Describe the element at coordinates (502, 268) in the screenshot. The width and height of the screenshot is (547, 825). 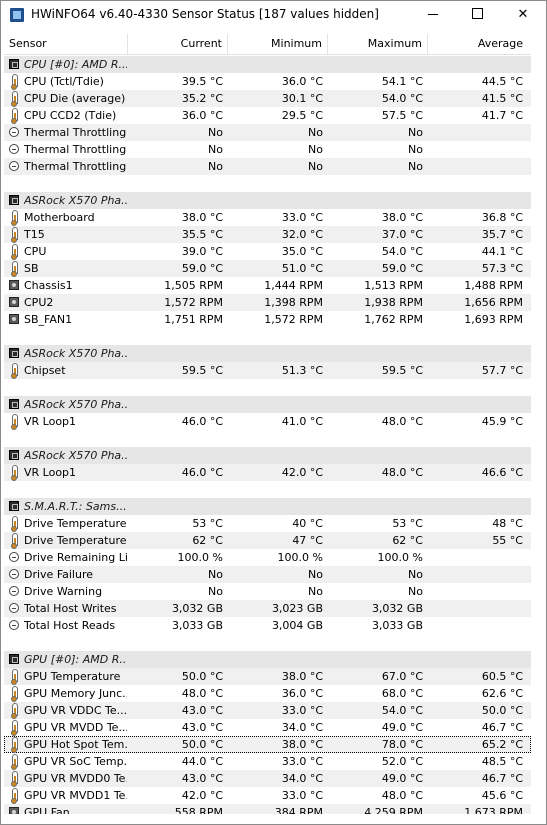
I see `average-value: 57.3 °C` at that location.